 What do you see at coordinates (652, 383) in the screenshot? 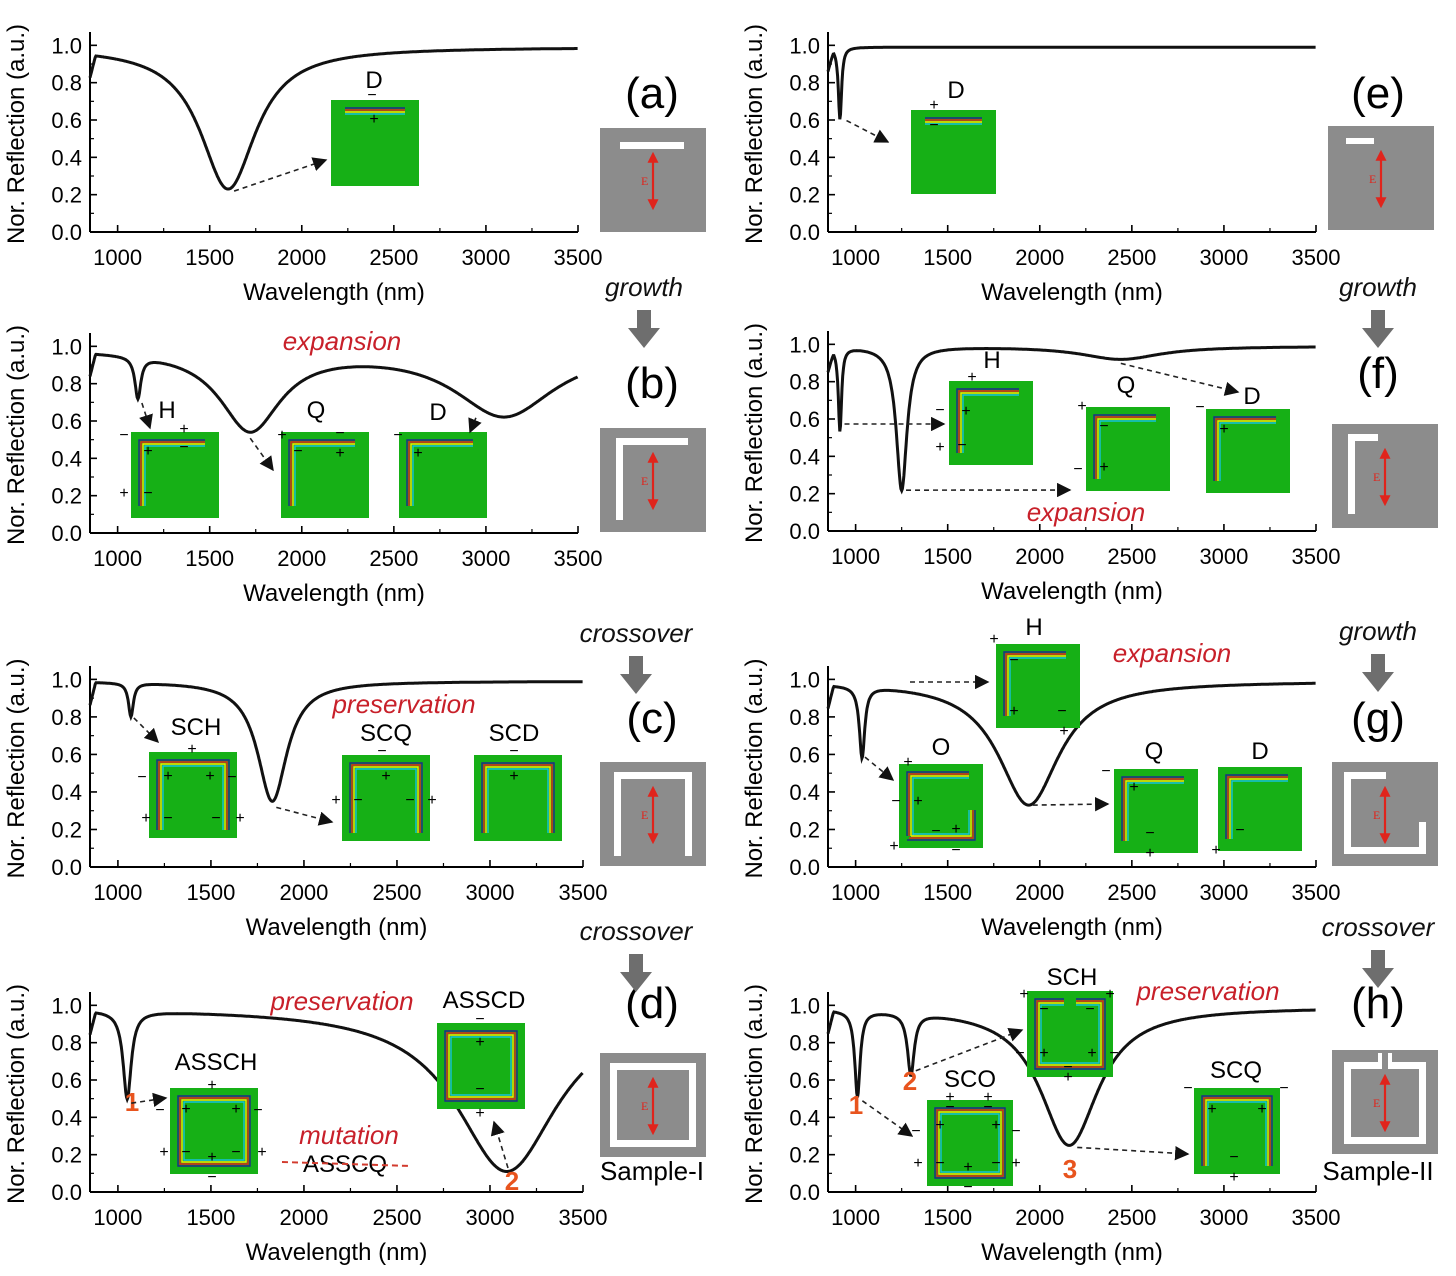
I see `panel-label: (b)` at bounding box center [652, 383].